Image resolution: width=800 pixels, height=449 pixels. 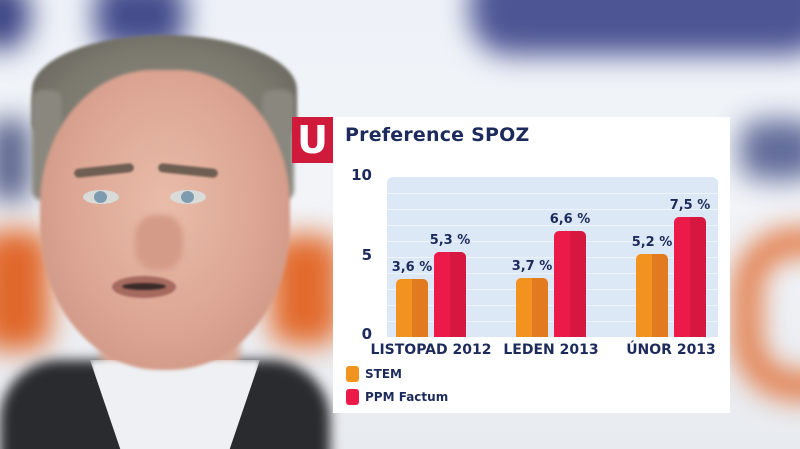 I want to click on y-tick-0: 0, so click(x=366, y=334).